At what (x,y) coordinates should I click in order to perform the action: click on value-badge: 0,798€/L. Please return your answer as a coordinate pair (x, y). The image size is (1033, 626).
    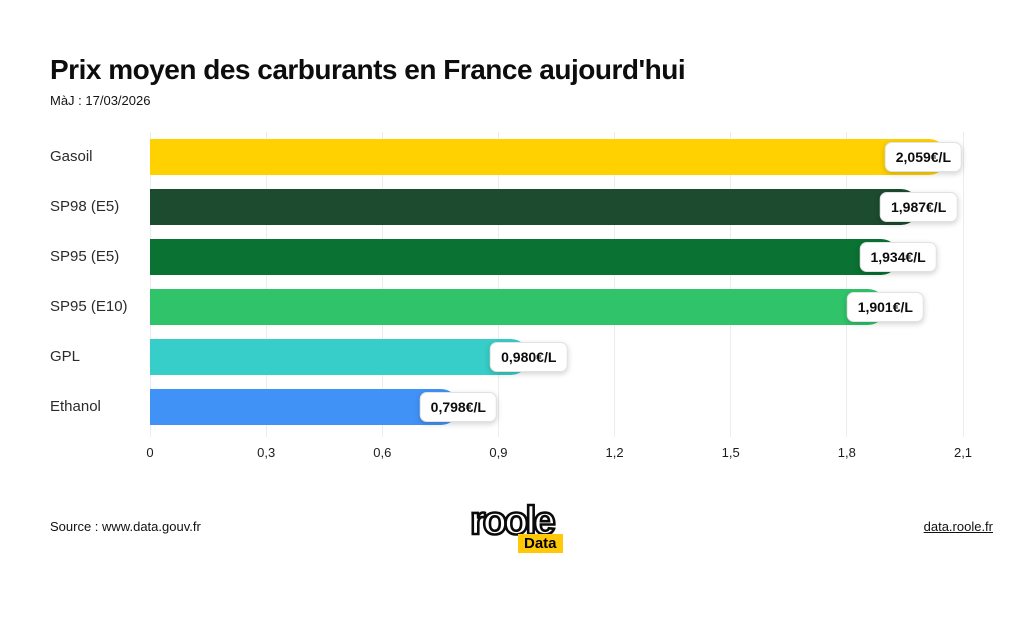
    Looking at the image, I should click on (458, 407).